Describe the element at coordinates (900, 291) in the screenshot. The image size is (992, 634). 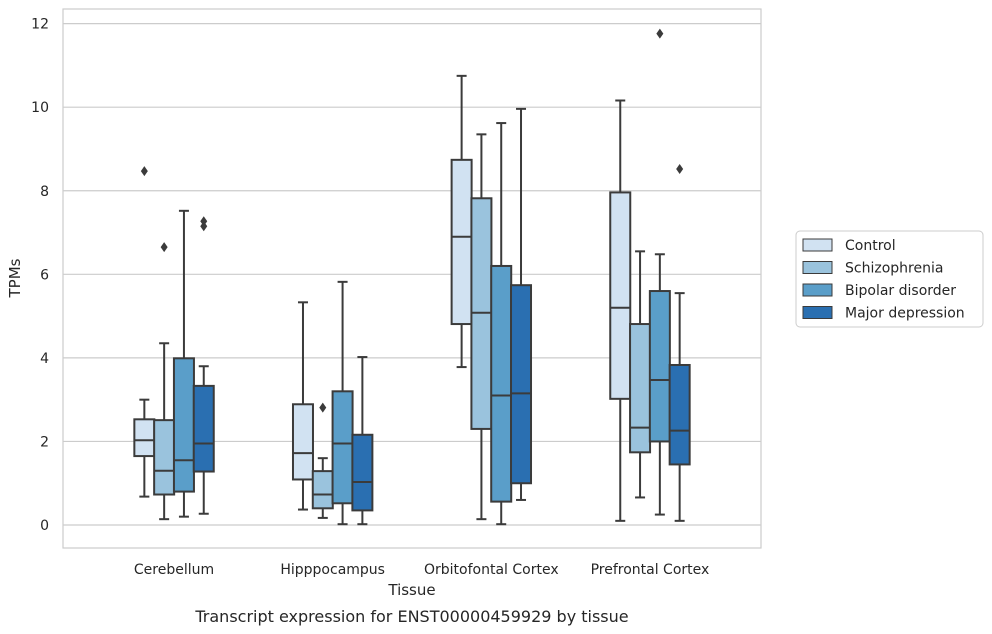
I see `legend-label: Bipolar disorder` at that location.